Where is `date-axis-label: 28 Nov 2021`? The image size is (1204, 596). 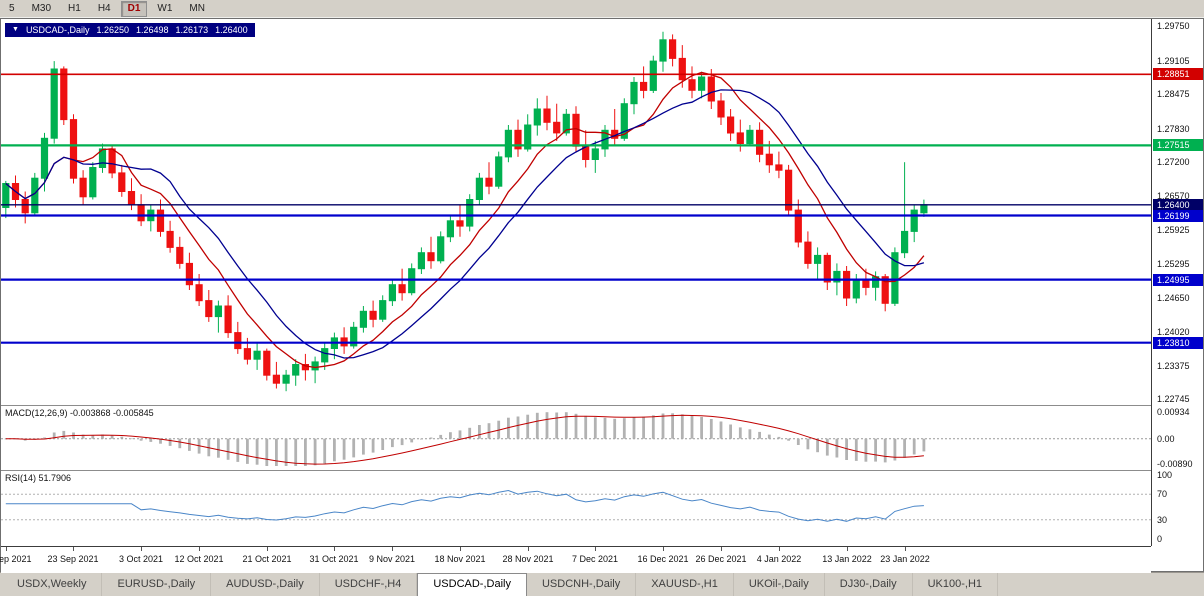 date-axis-label: 28 Nov 2021 is located at coordinates (528, 559).